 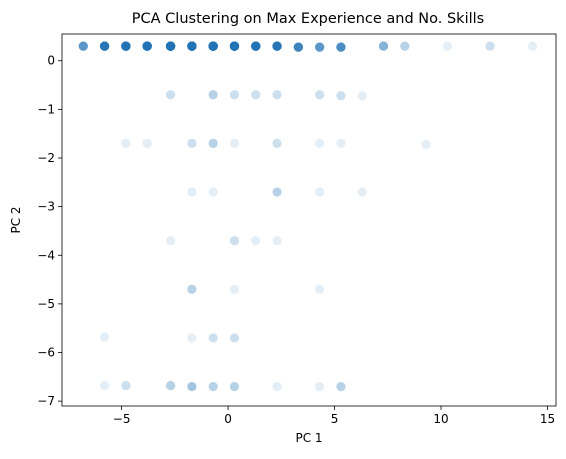 What do you see at coordinates (308, 438) in the screenshot?
I see `x-axis-label: PC 1` at bounding box center [308, 438].